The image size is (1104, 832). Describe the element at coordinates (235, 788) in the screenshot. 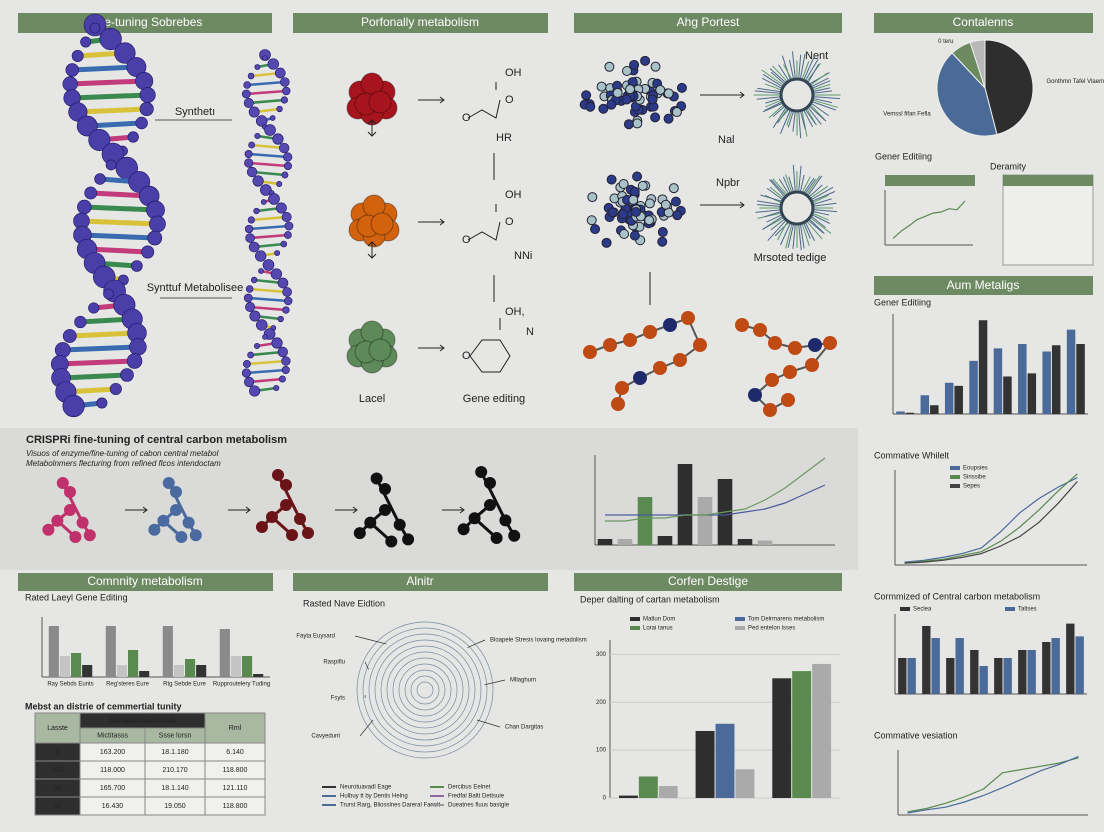

I see `table-cell-text: 121.110` at that location.